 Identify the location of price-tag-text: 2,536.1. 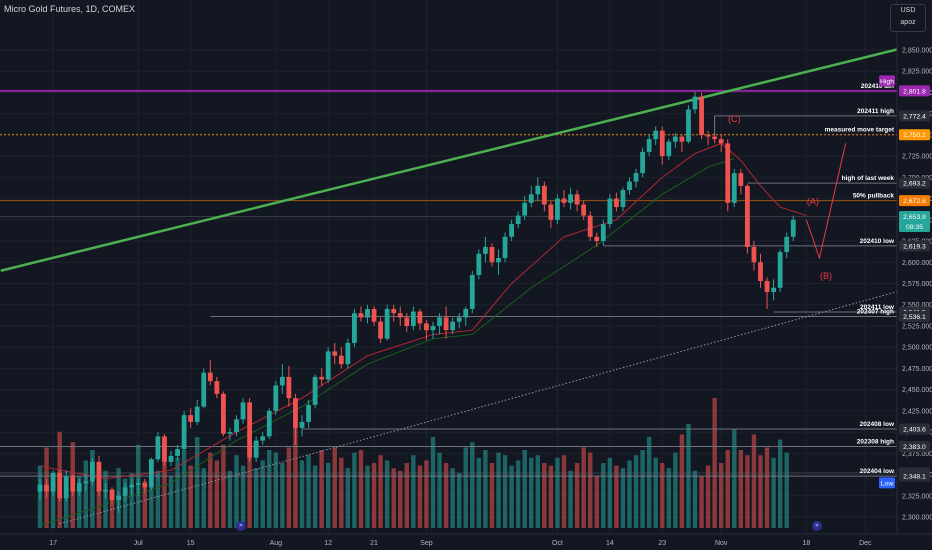
(914, 317).